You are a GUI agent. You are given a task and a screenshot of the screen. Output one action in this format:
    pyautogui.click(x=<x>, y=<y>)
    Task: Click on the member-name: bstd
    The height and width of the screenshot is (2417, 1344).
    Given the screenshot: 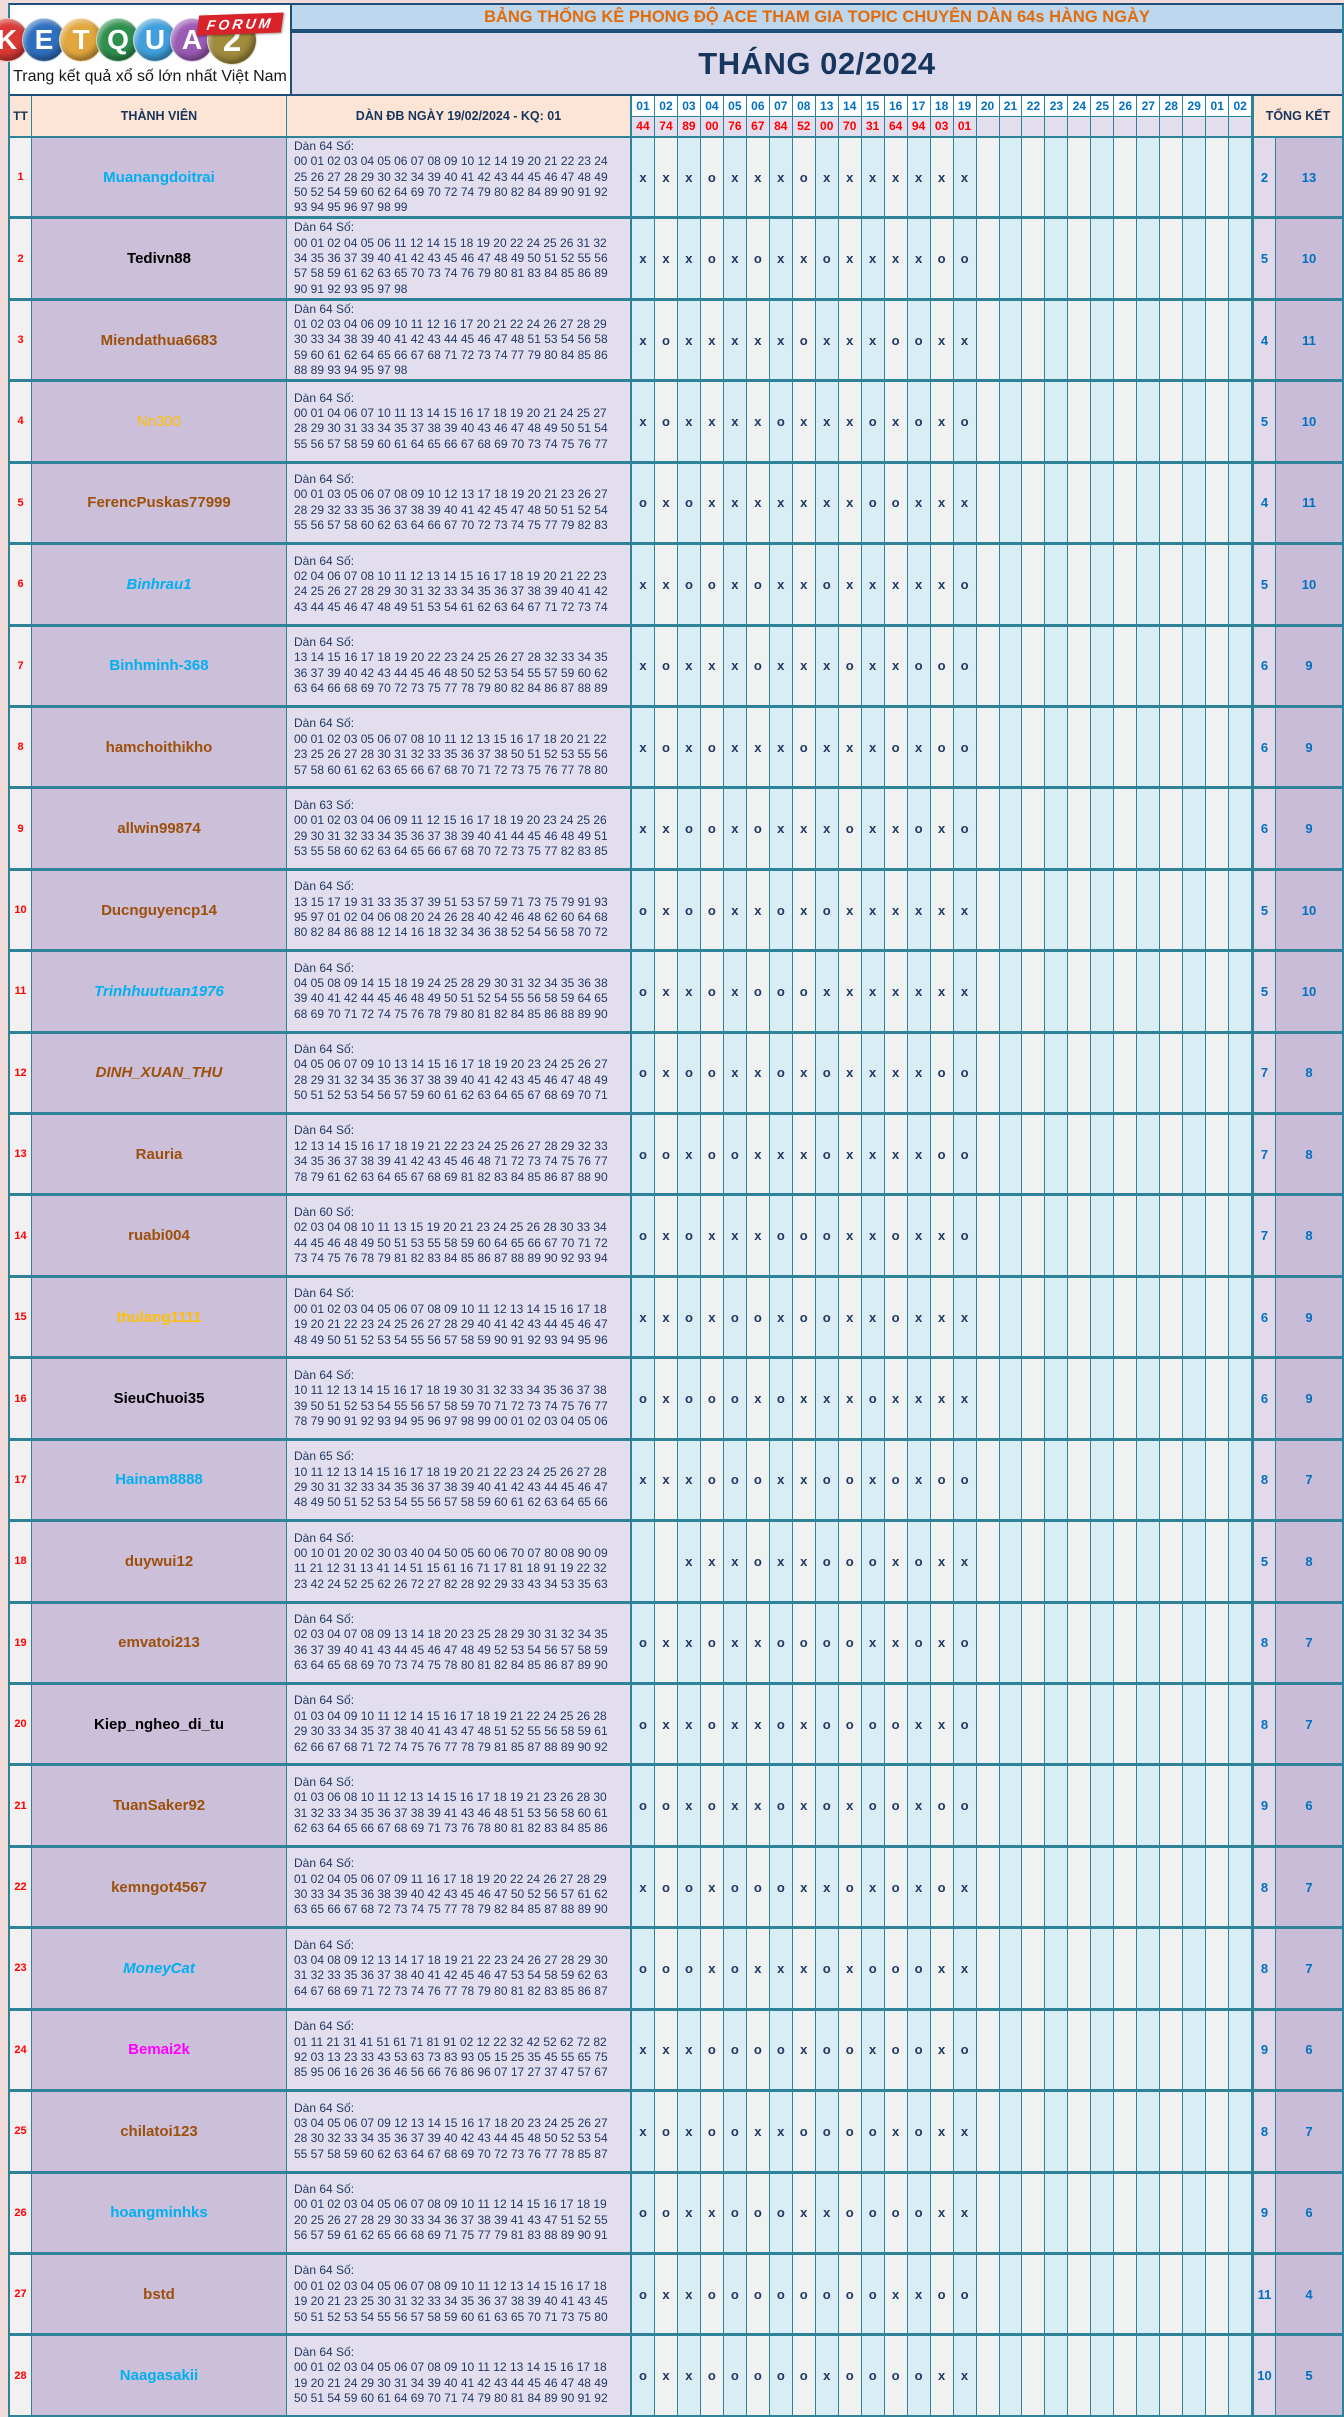 What is the action you would take?
    pyautogui.click(x=159, y=2294)
    